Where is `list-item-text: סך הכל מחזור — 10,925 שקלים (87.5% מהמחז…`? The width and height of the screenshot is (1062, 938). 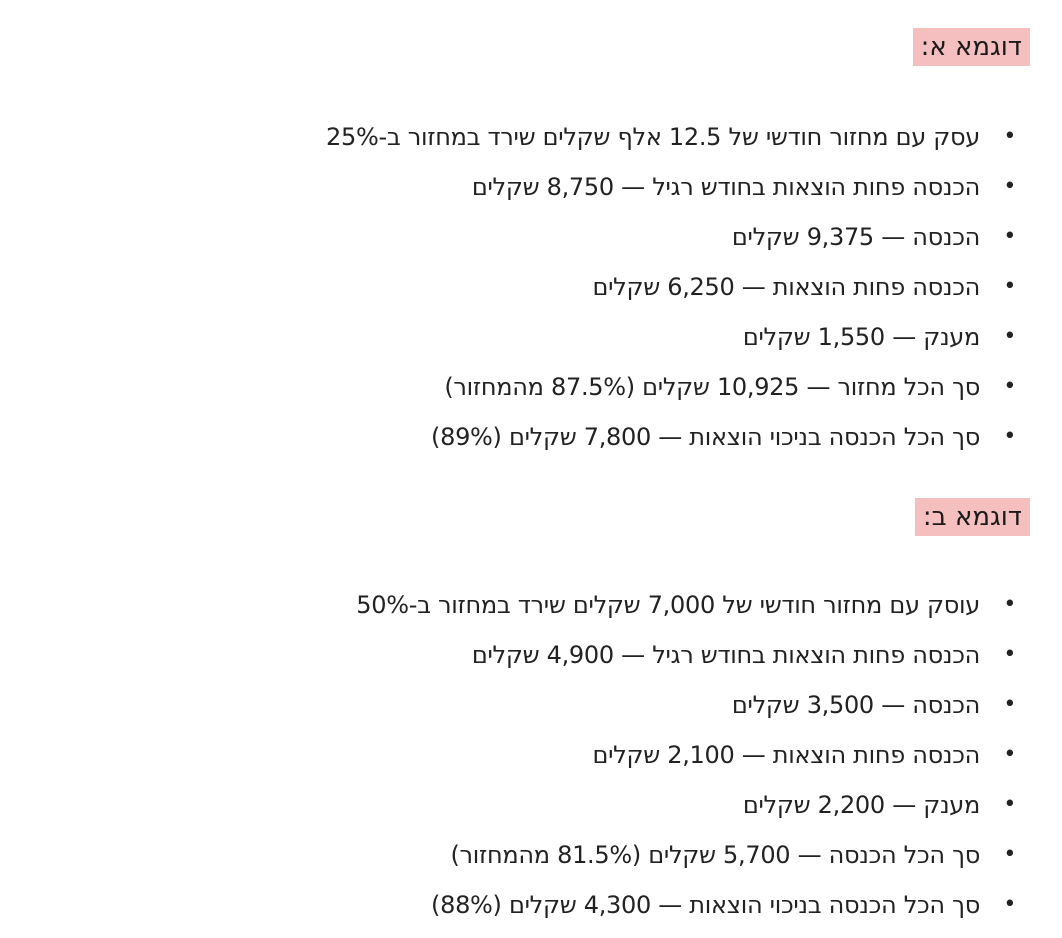
list-item-text: סך הכל מחזור — 10,925 שקלים (87.5% מהמחז… is located at coordinates (712, 387).